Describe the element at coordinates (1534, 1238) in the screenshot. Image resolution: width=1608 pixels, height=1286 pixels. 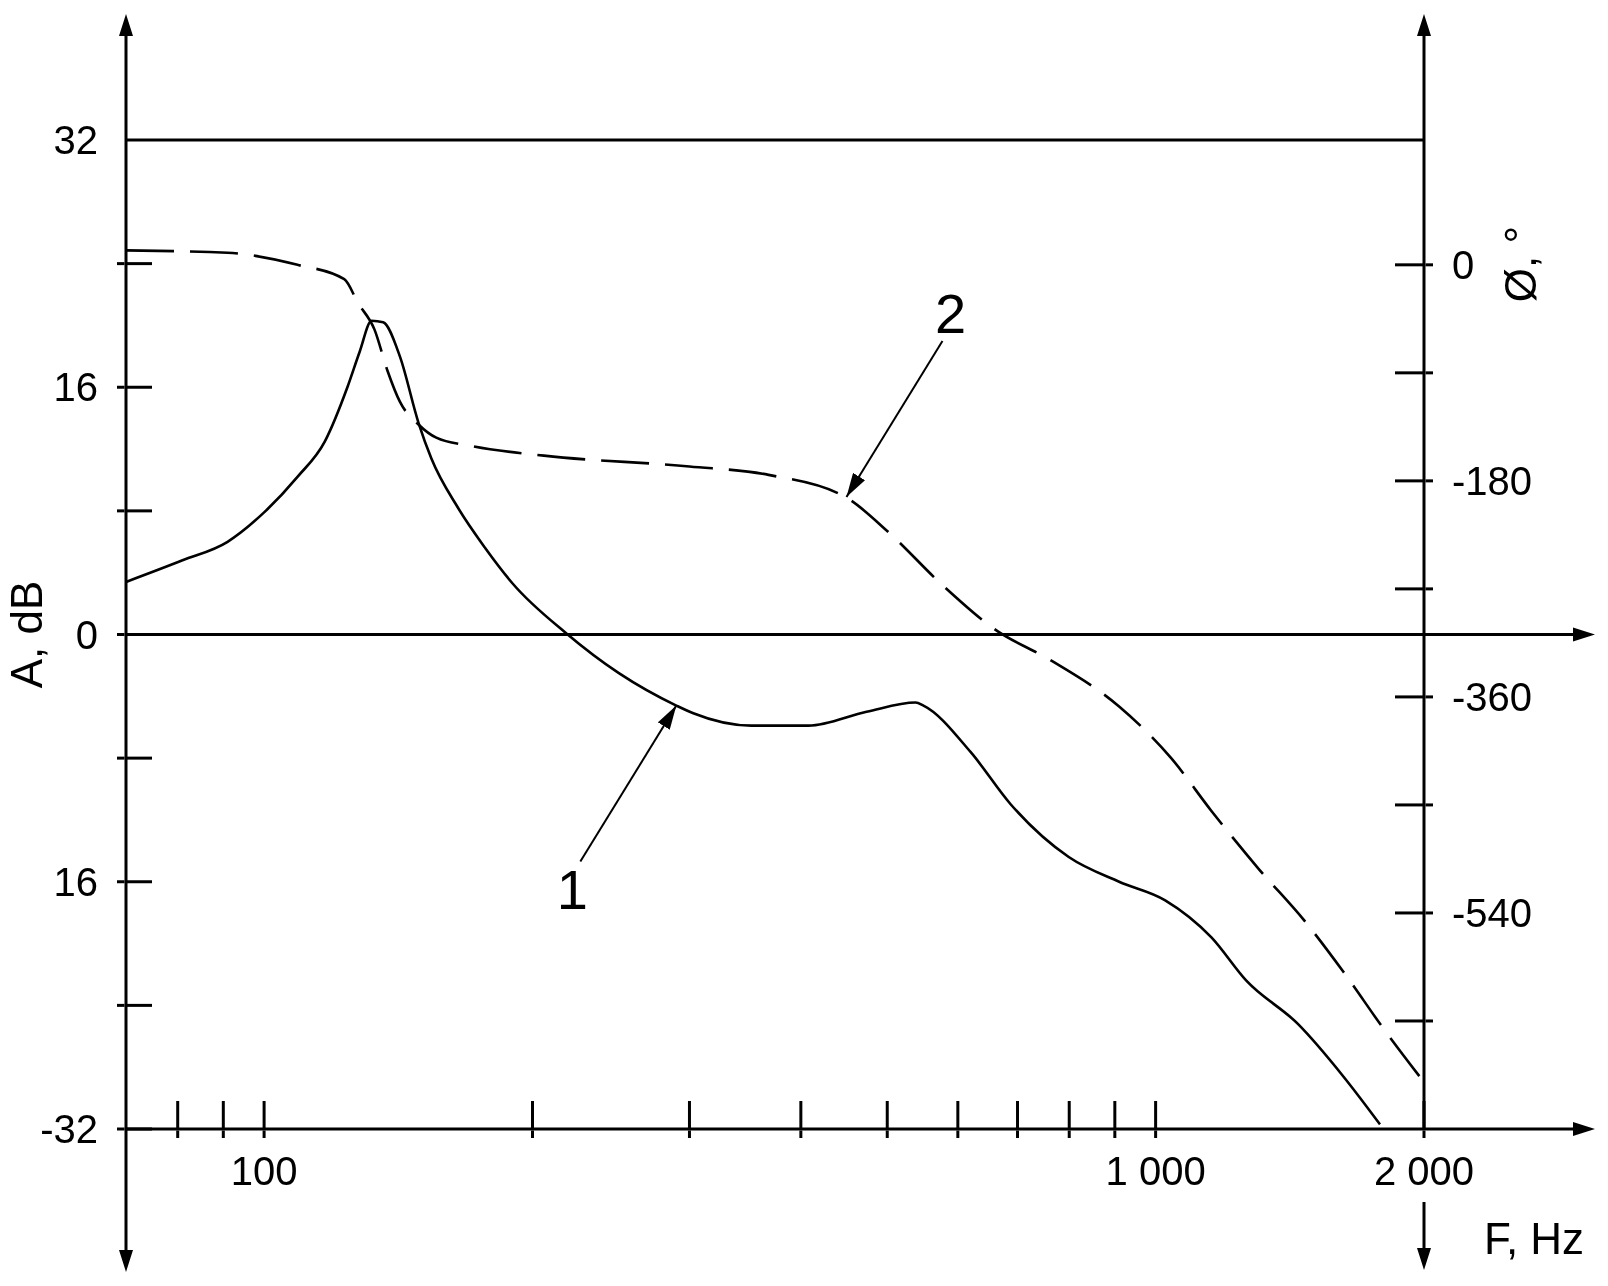
I see `x-axis-title: F, Hz` at that location.